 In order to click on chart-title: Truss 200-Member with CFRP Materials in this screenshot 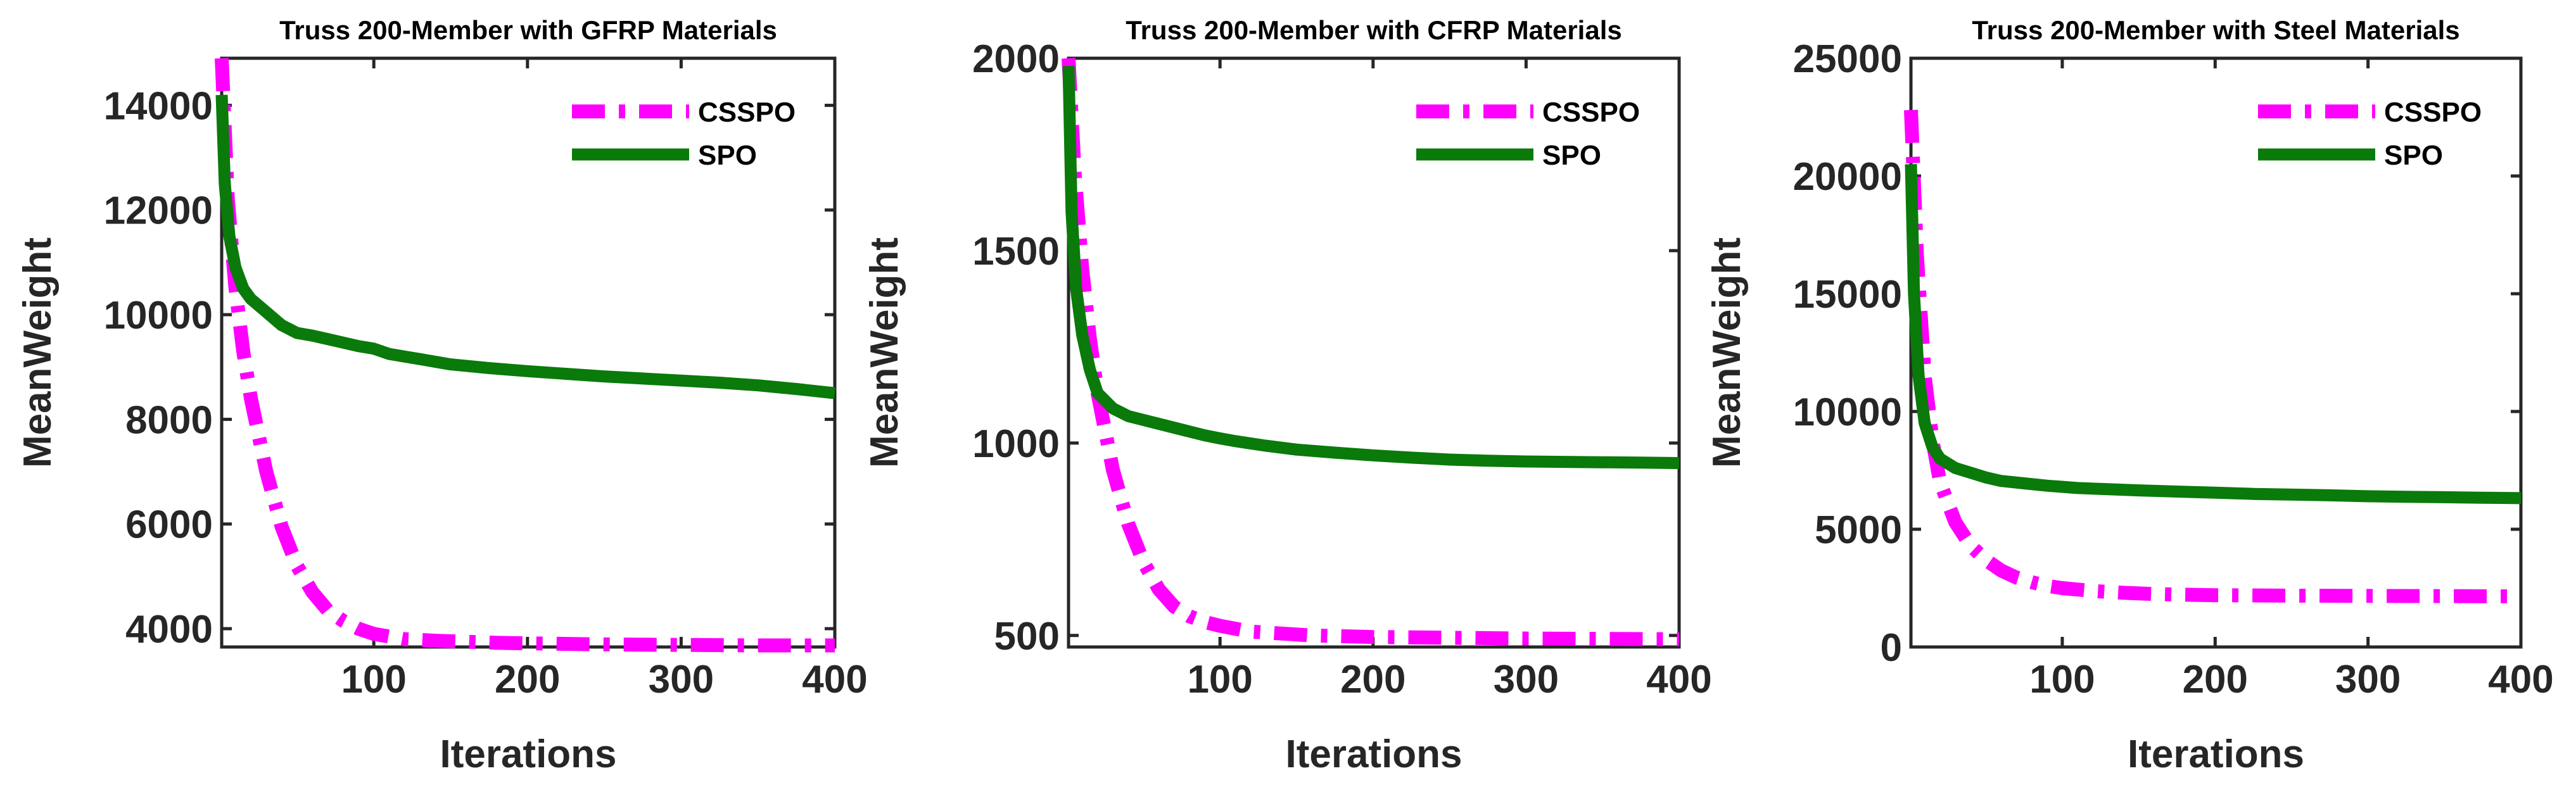, I will do `click(1373, 30)`.